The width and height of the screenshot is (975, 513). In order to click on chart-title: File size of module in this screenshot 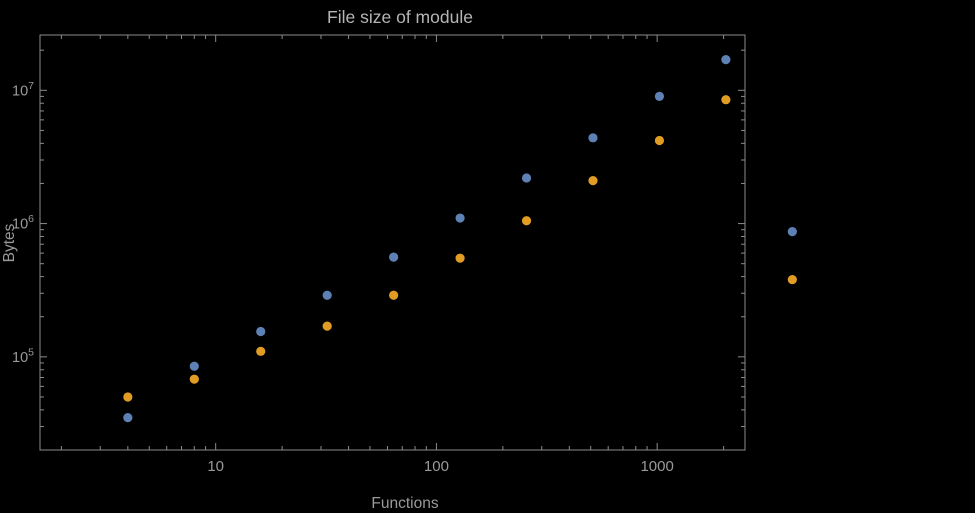, I will do `click(400, 17)`.